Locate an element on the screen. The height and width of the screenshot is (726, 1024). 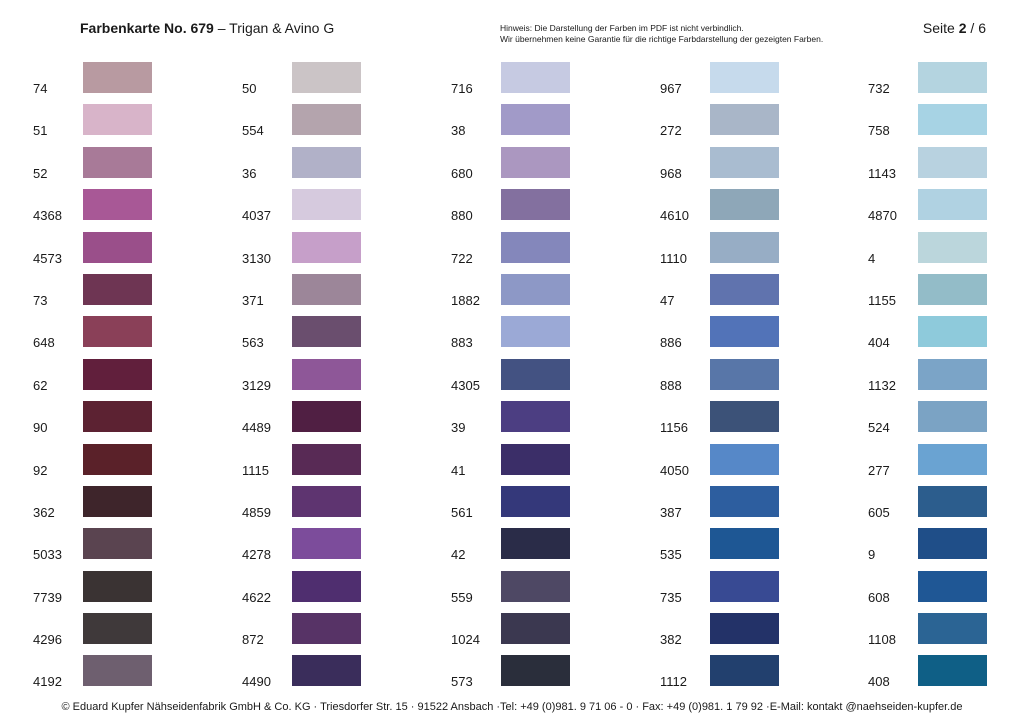
color-entry: 3130 is located at coordinates (322, 252).